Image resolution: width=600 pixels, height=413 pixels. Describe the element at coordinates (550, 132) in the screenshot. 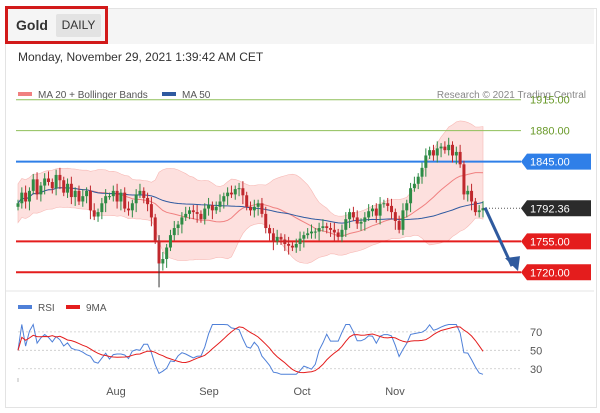

I see `level-label: 1880.00` at that location.